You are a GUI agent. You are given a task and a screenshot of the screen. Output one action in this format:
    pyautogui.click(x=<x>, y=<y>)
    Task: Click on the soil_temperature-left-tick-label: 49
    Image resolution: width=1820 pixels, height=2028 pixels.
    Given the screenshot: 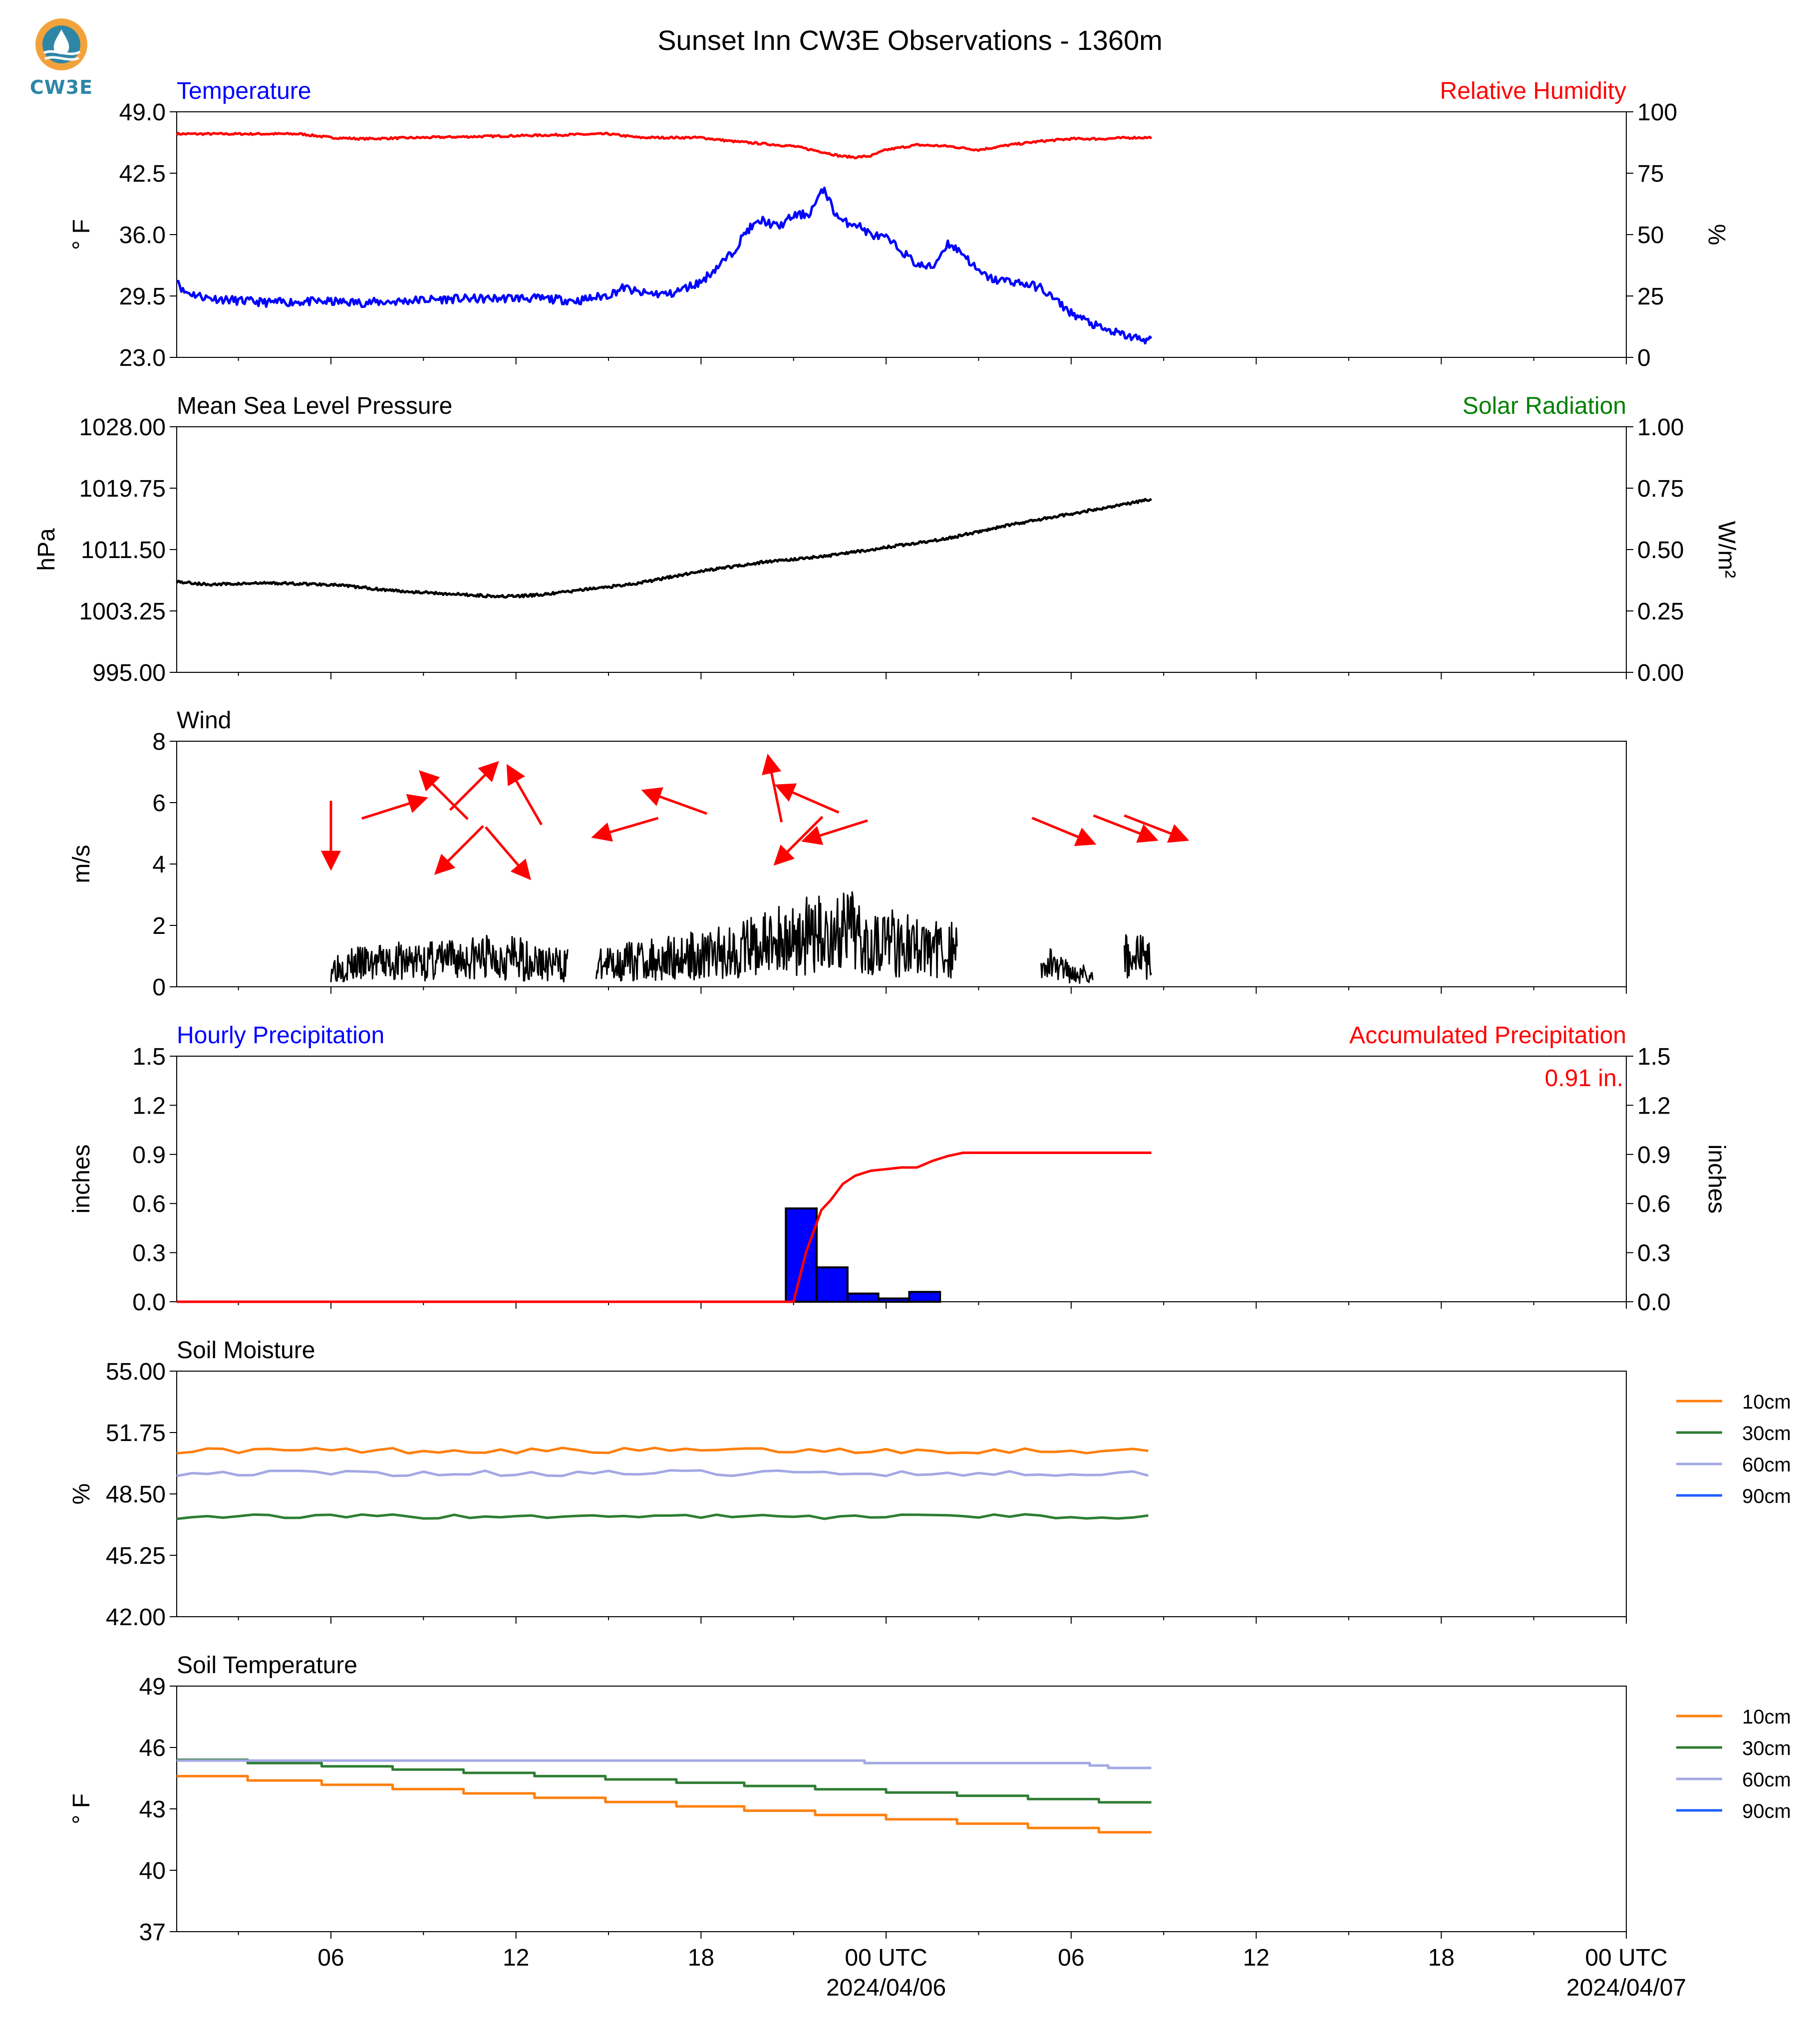 What is the action you would take?
    pyautogui.click(x=152, y=1687)
    